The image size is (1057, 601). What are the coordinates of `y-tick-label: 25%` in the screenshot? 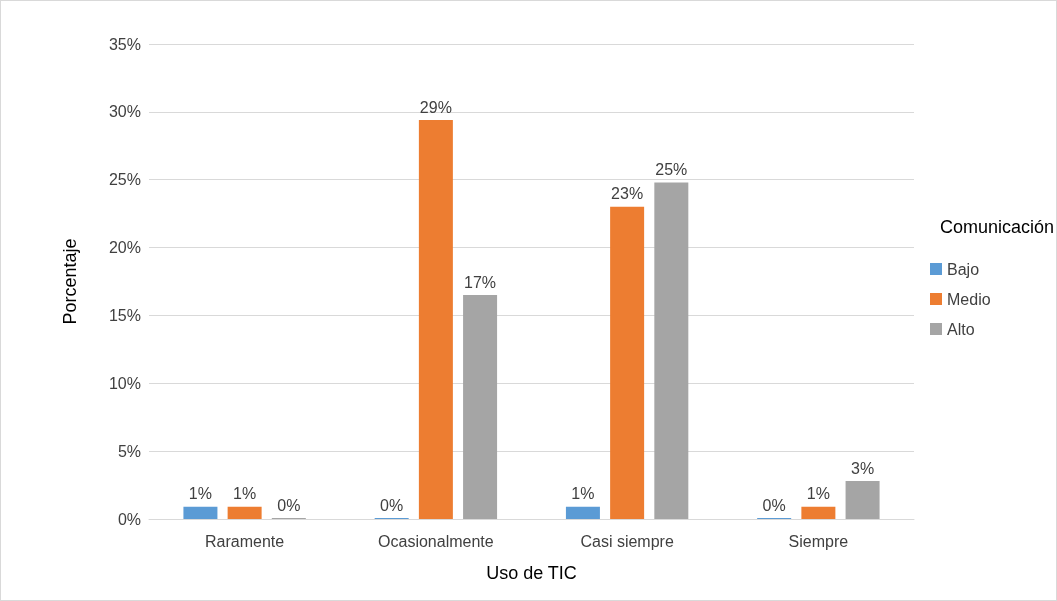 It's located at (124, 180).